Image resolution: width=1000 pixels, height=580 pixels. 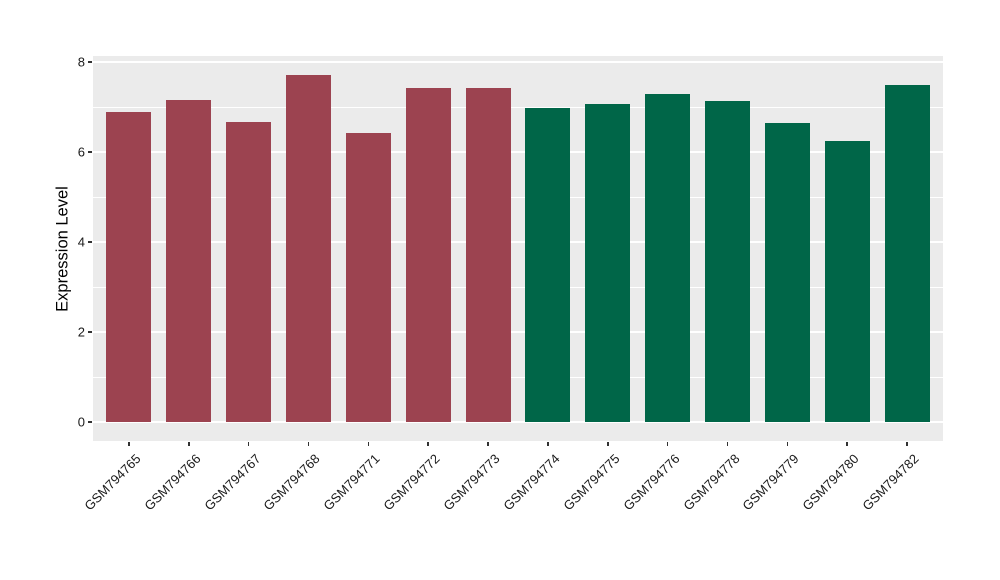 I want to click on bar-GSM794779, so click(x=787, y=272).